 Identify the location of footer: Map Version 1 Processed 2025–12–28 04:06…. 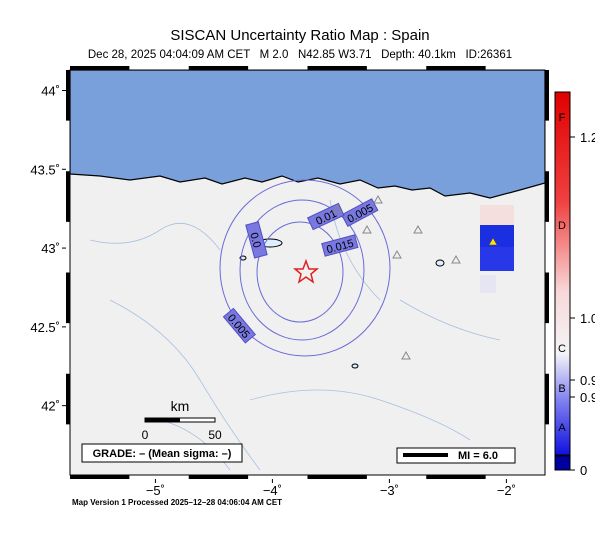
(177, 502).